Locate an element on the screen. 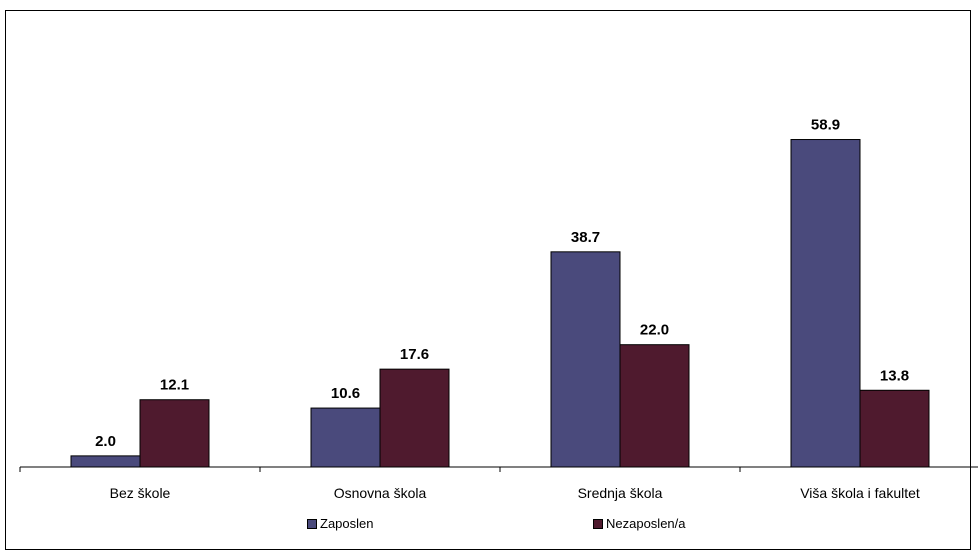 The image size is (978, 550). x-tick-label: Viša škola i fakultet is located at coordinates (860, 493).